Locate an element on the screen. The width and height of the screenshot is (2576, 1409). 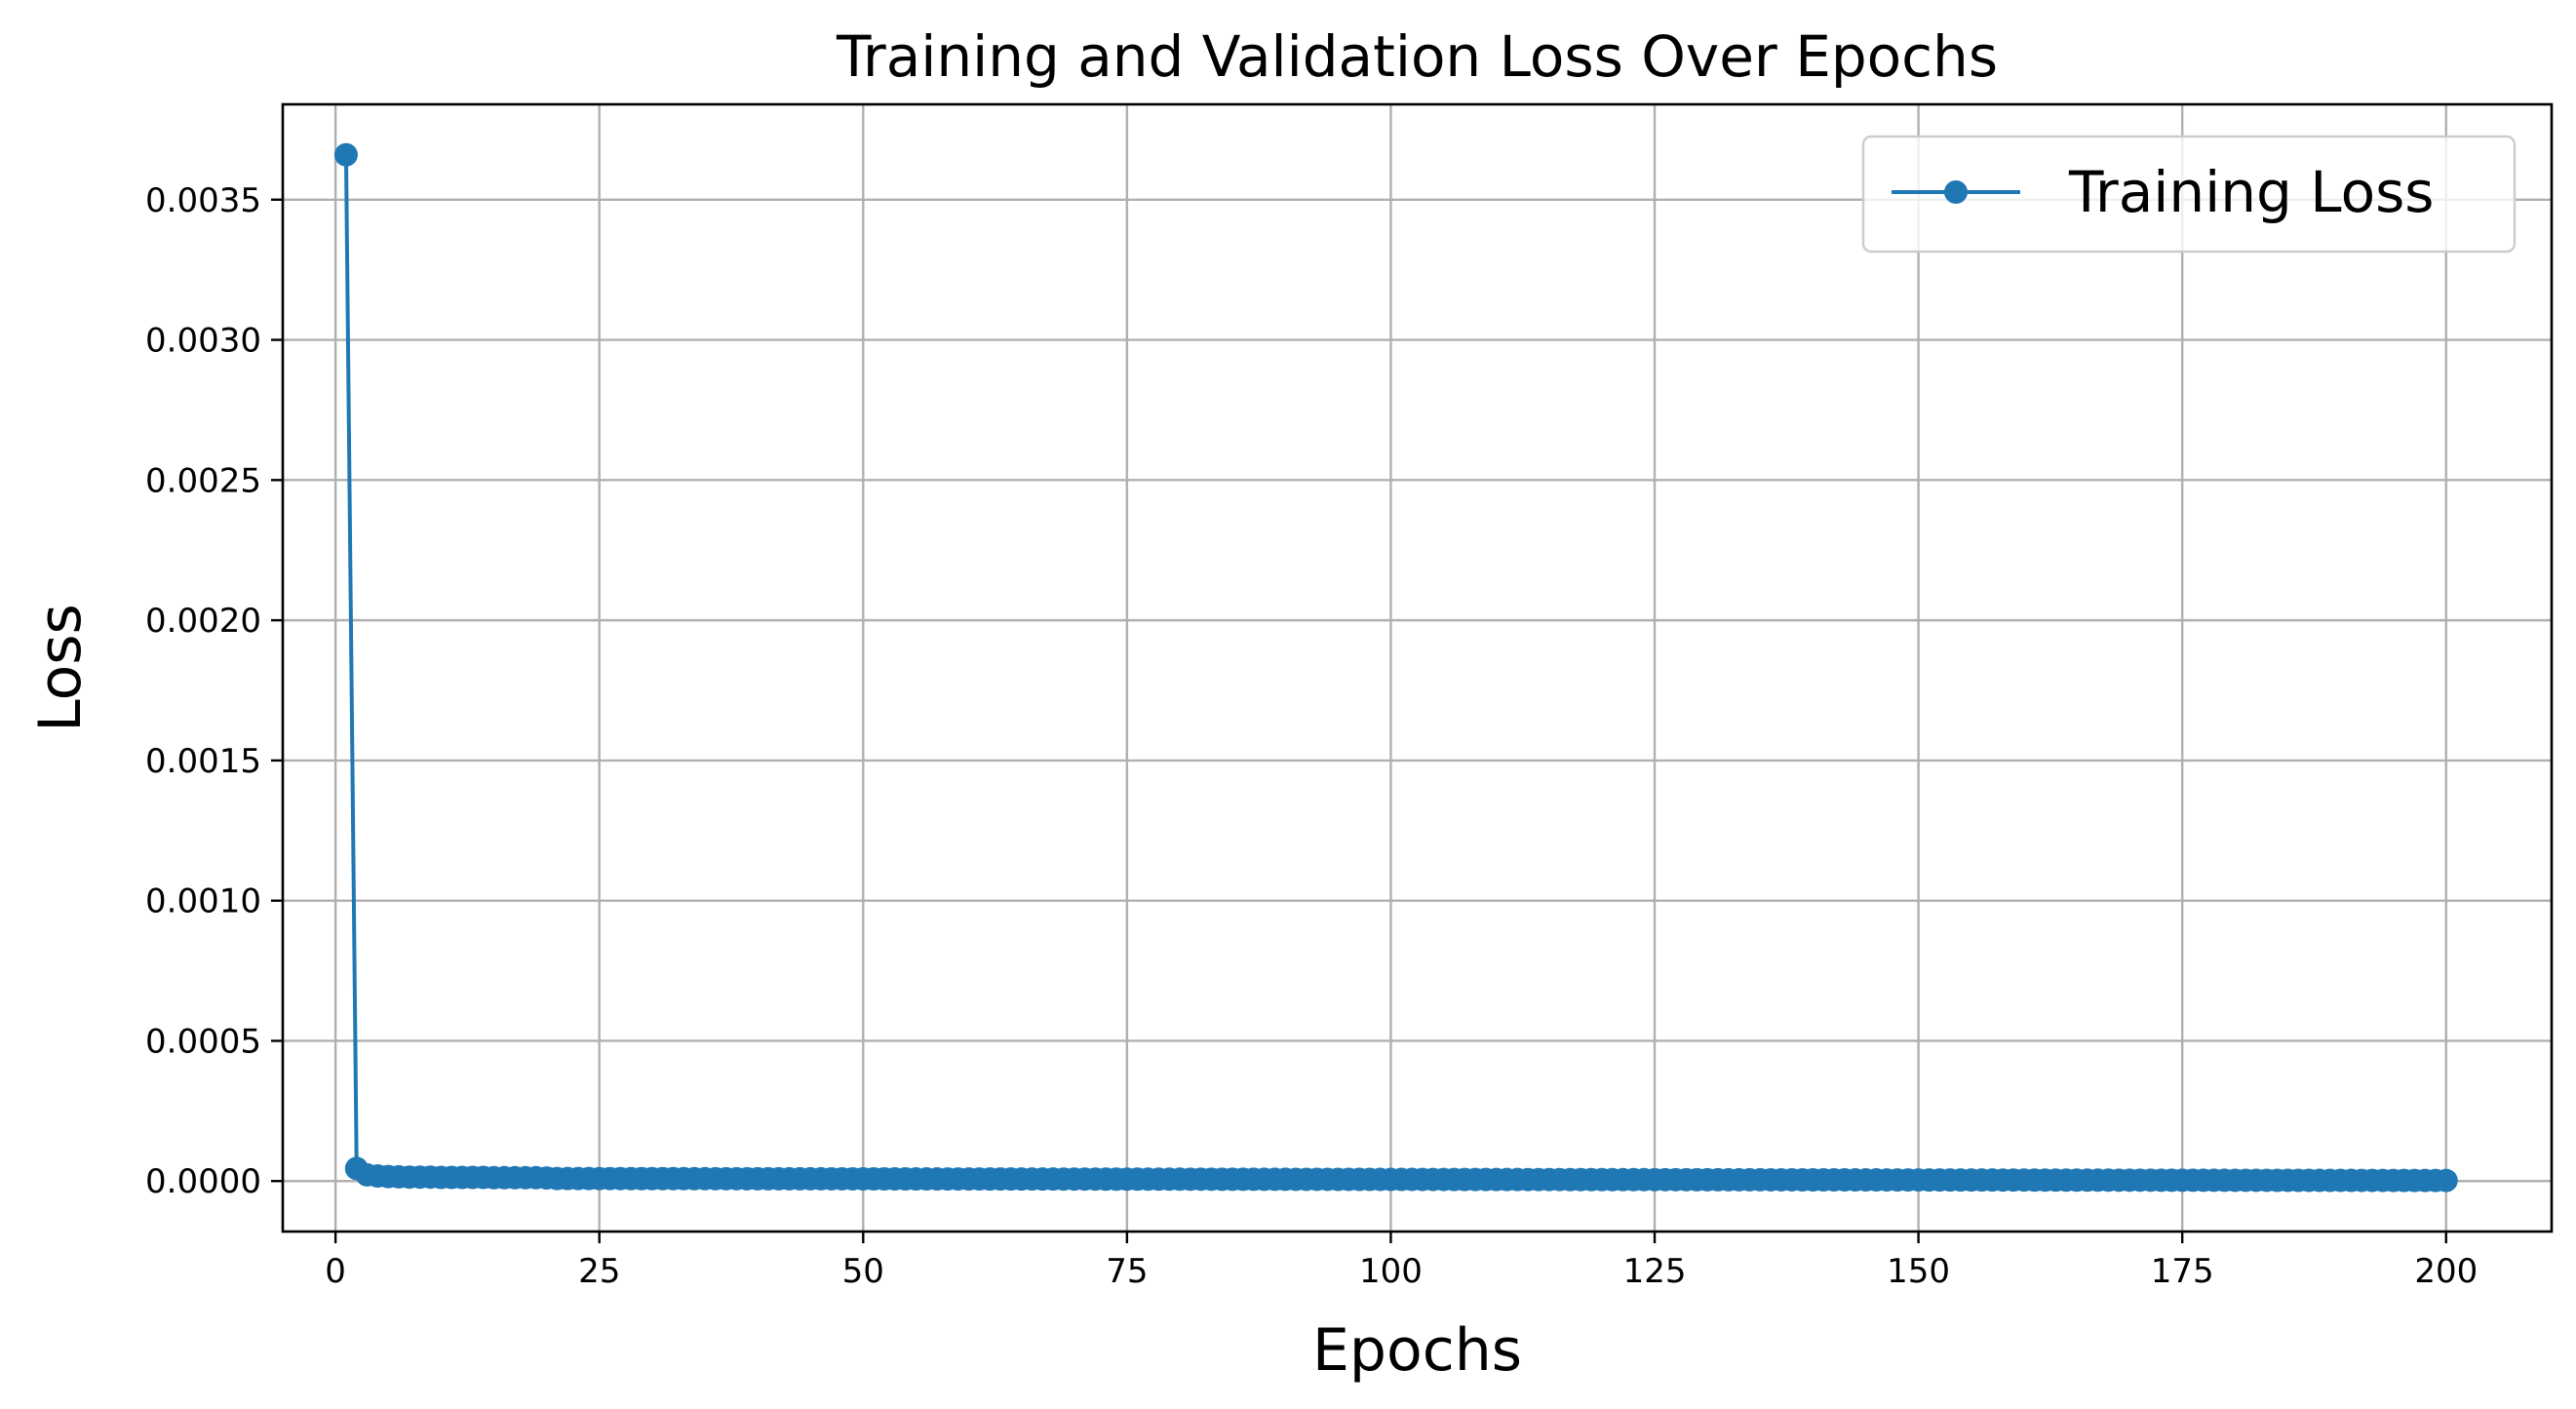
x-tick-label: 175 is located at coordinates (2182, 1271).